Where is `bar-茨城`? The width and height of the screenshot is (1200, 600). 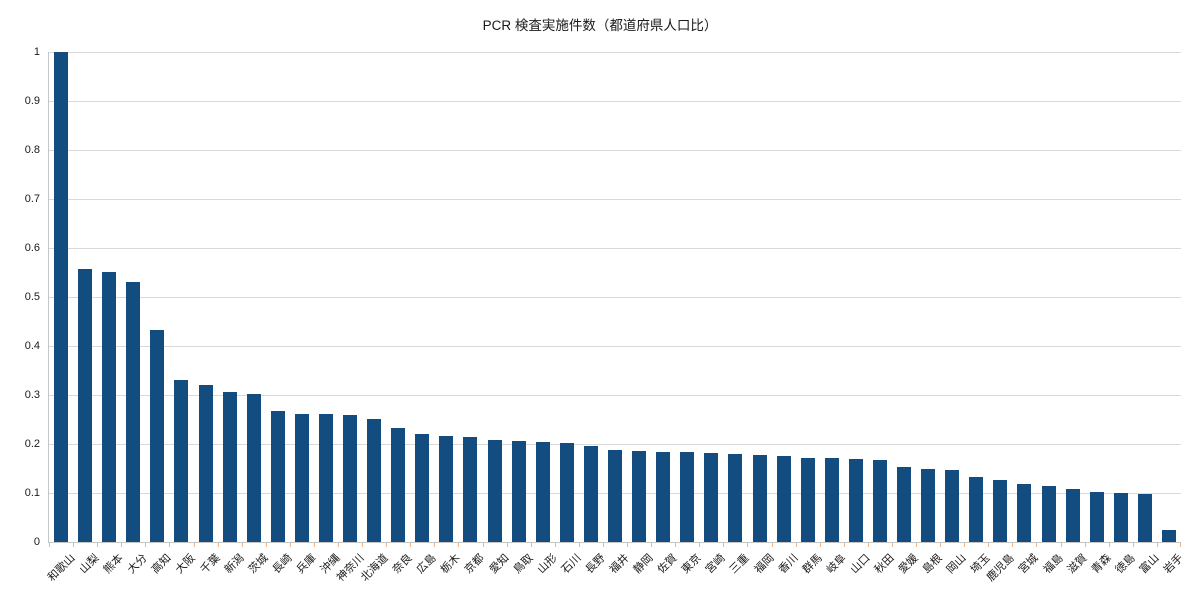
bar-茨城 is located at coordinates (253, 468).